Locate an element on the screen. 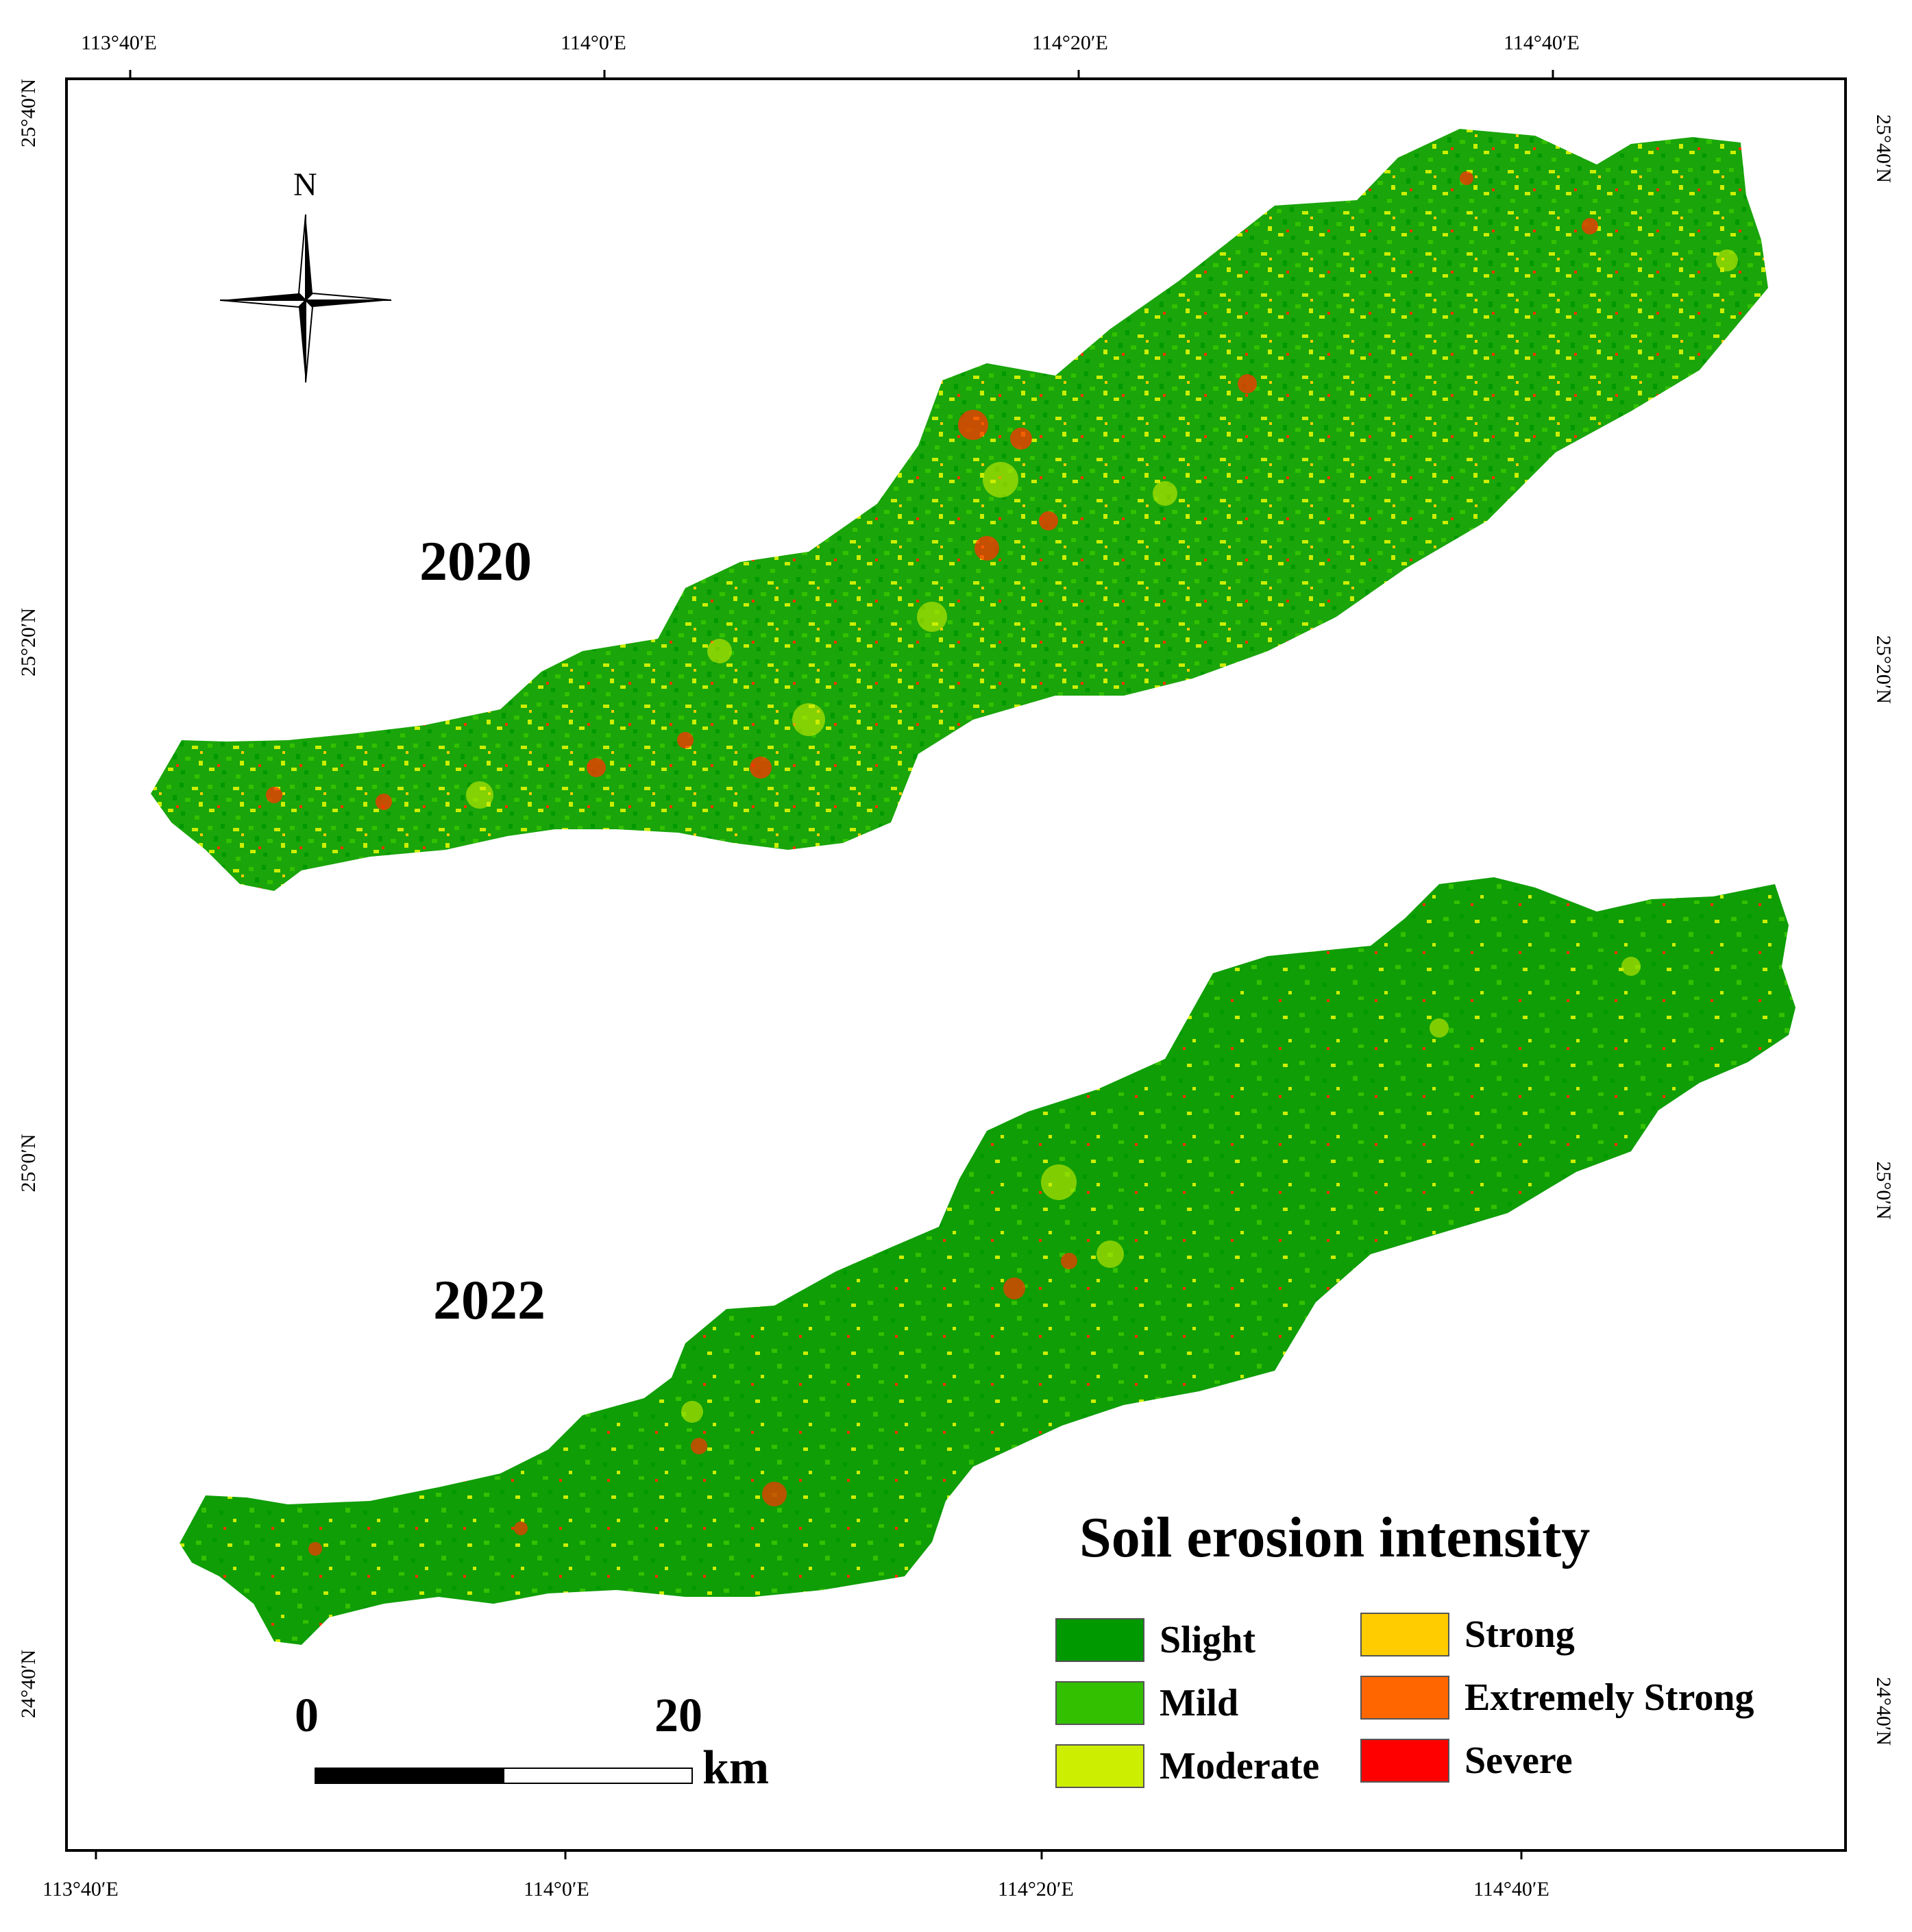 The height and width of the screenshot is (1932, 1912). bottom-tick-label: 114°40′E is located at coordinates (1511, 1889).